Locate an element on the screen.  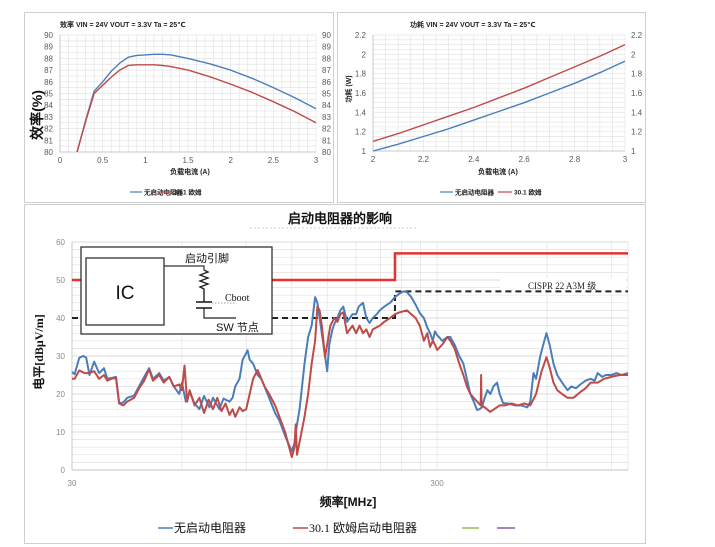
y-tick-label-right: 80 is located at coordinates (326, 152).